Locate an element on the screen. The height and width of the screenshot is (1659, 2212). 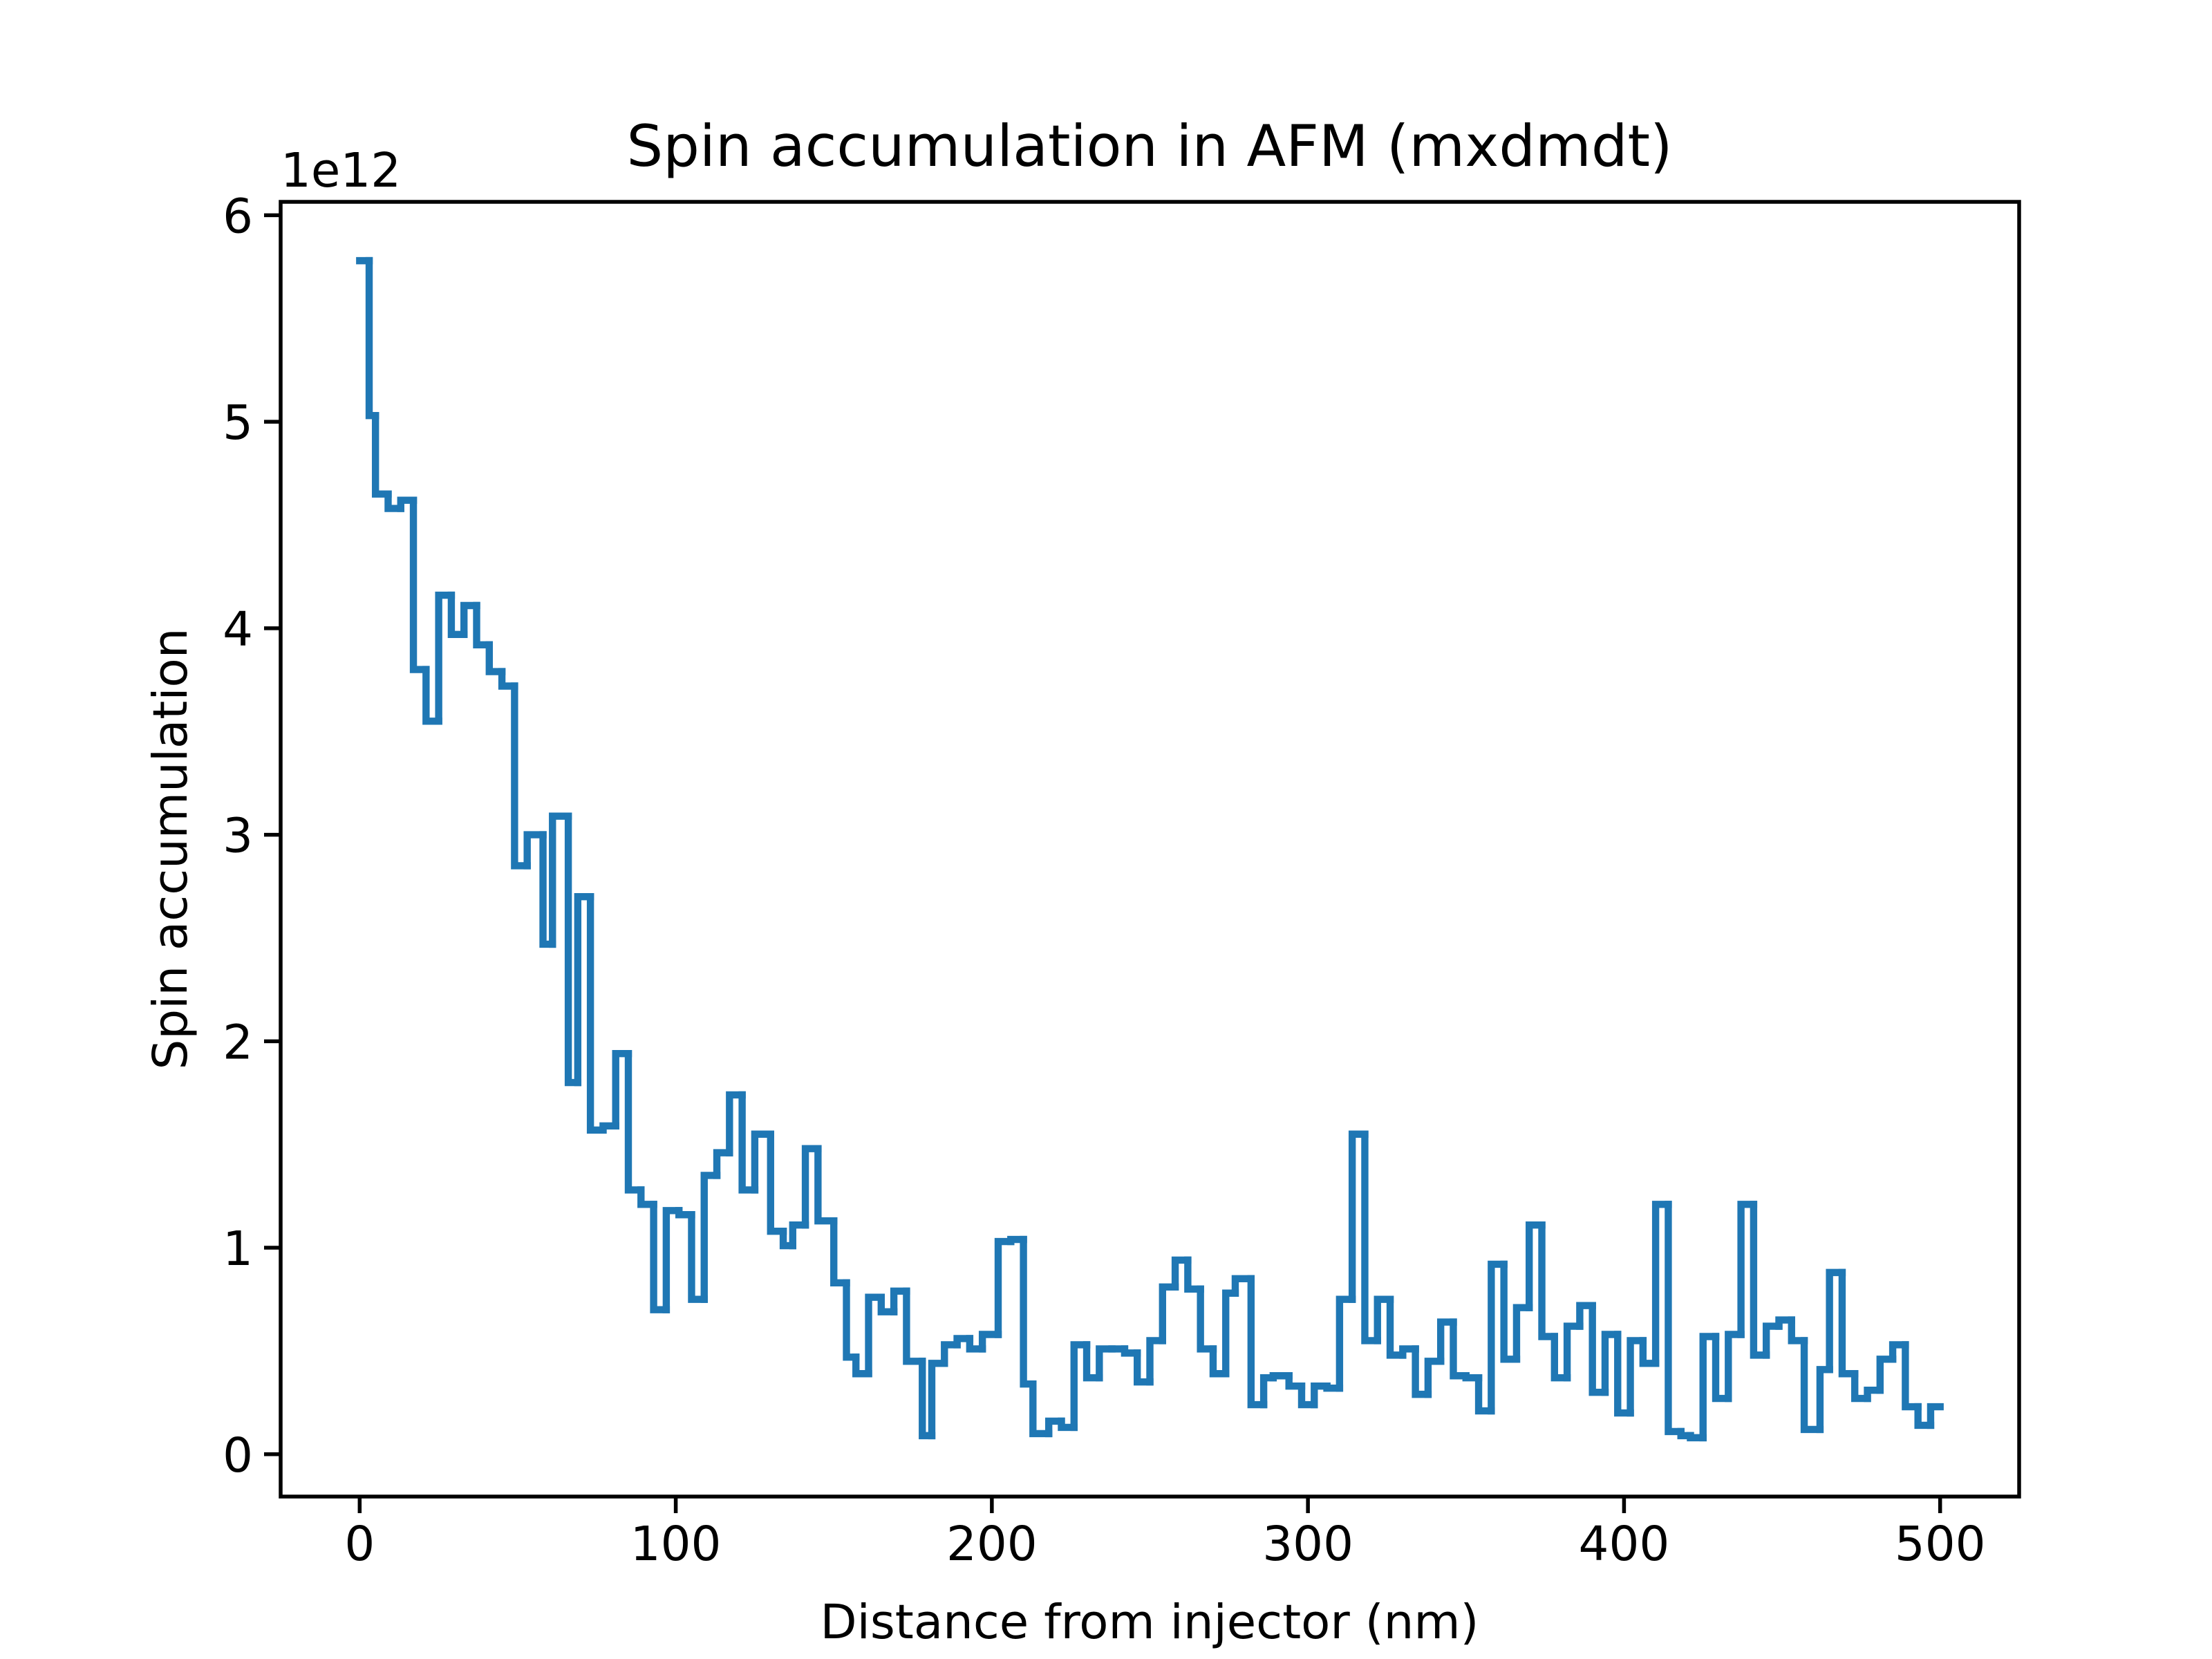
y-tick-label: 0 is located at coordinates (238, 1455).